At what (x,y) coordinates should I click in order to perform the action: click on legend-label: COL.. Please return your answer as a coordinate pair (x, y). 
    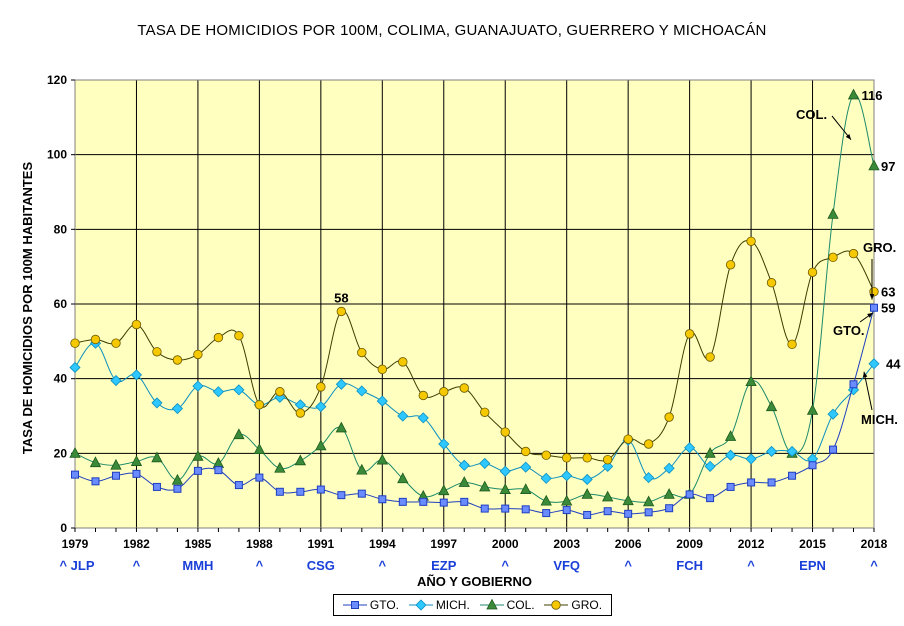
    Looking at the image, I should click on (520, 605).